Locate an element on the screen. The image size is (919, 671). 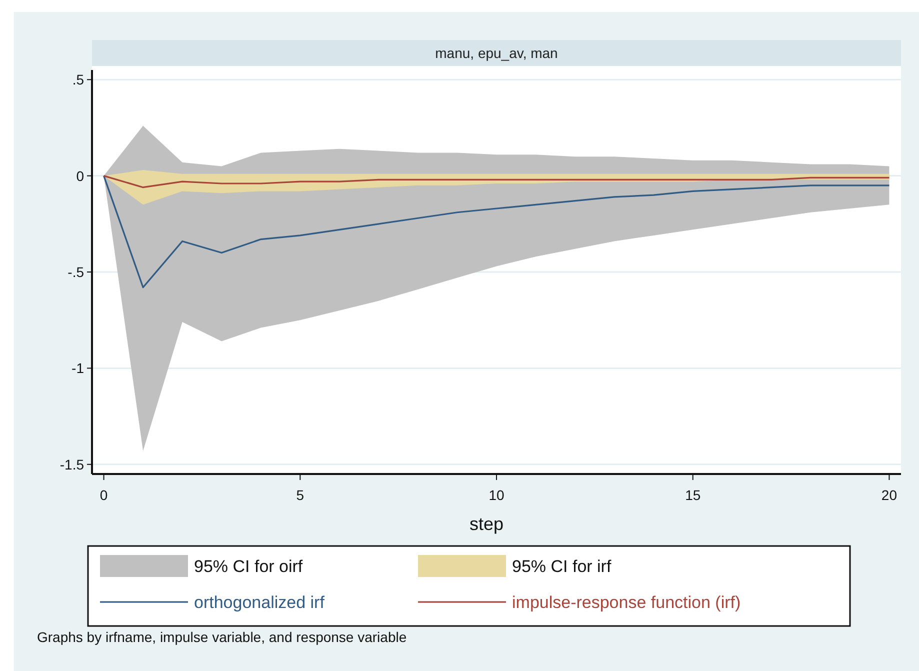
text: impulse-response function (irf) is located at coordinates (626, 602).